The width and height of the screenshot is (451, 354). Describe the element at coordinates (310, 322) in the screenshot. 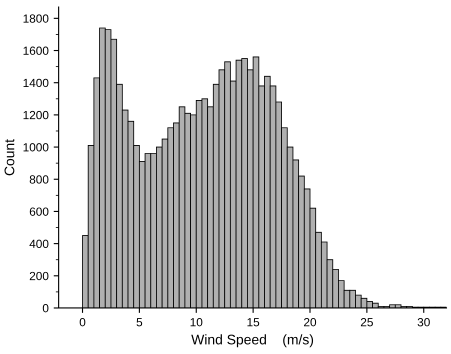

I see `x-tick-label: 20` at that location.